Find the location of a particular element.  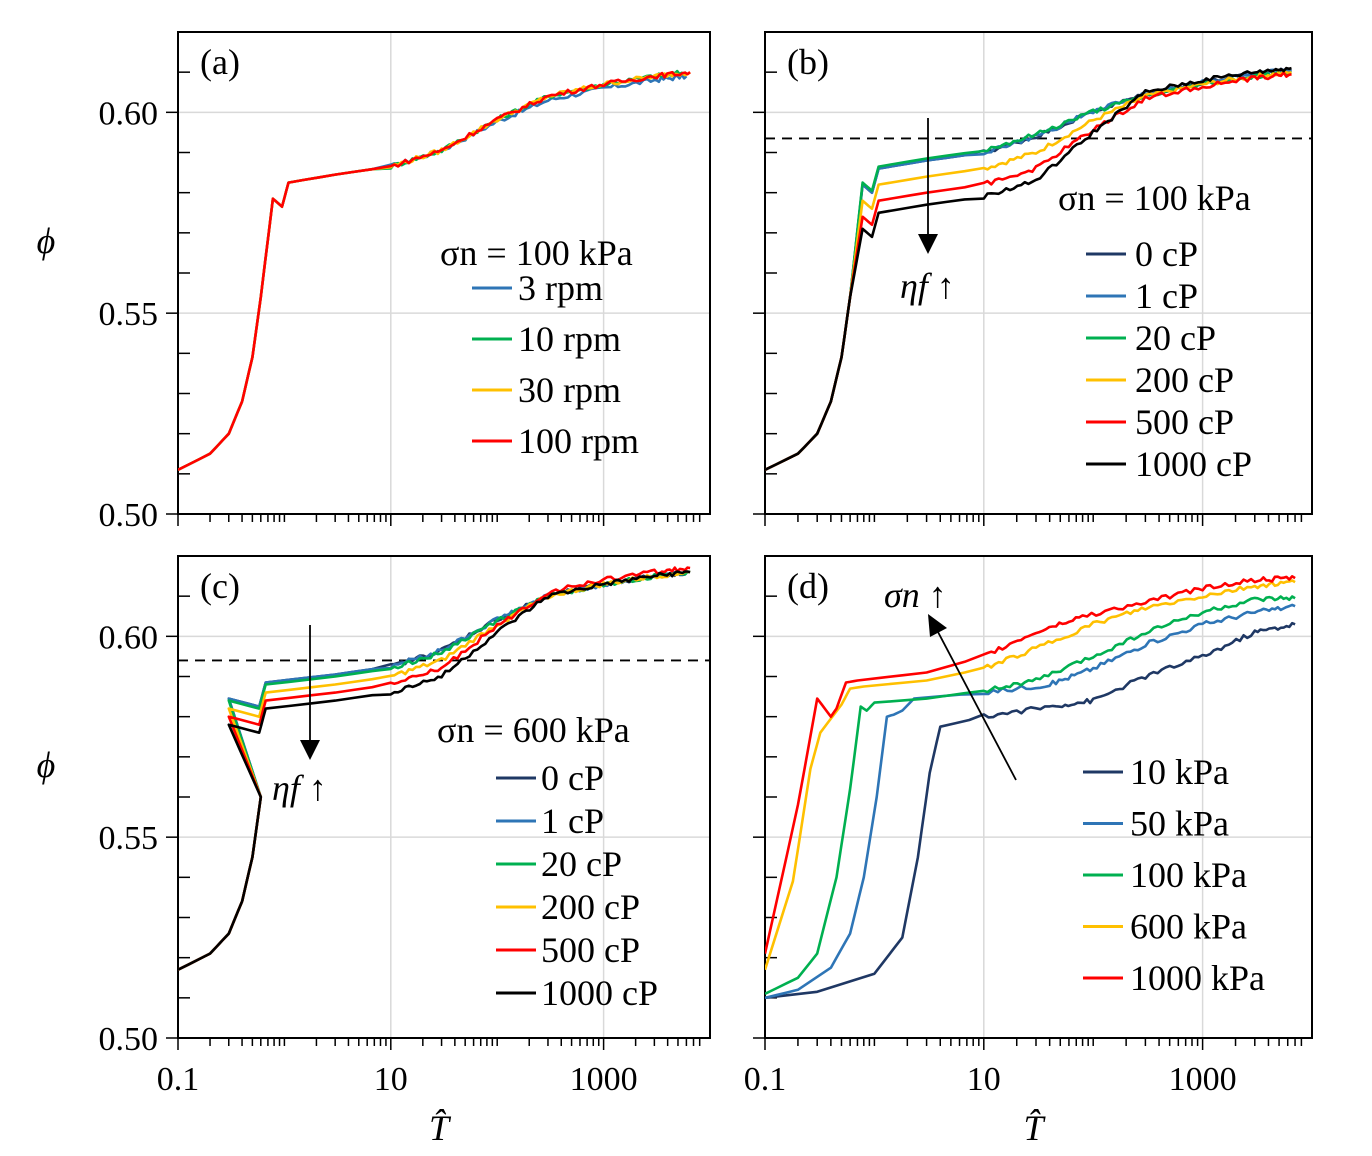

panel-label: (c) is located at coordinates (220, 586).